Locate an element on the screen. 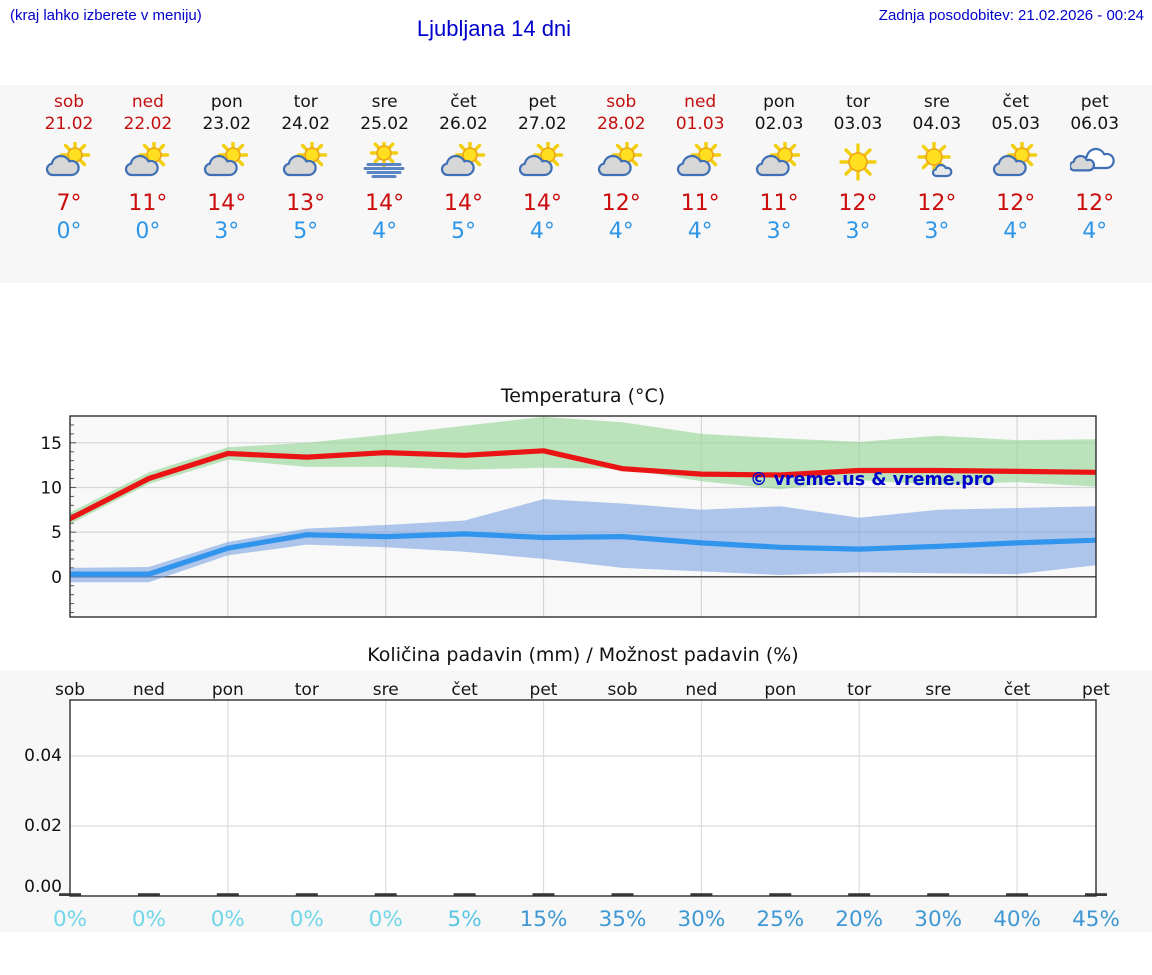  day-name-label: pet is located at coordinates (542, 102).